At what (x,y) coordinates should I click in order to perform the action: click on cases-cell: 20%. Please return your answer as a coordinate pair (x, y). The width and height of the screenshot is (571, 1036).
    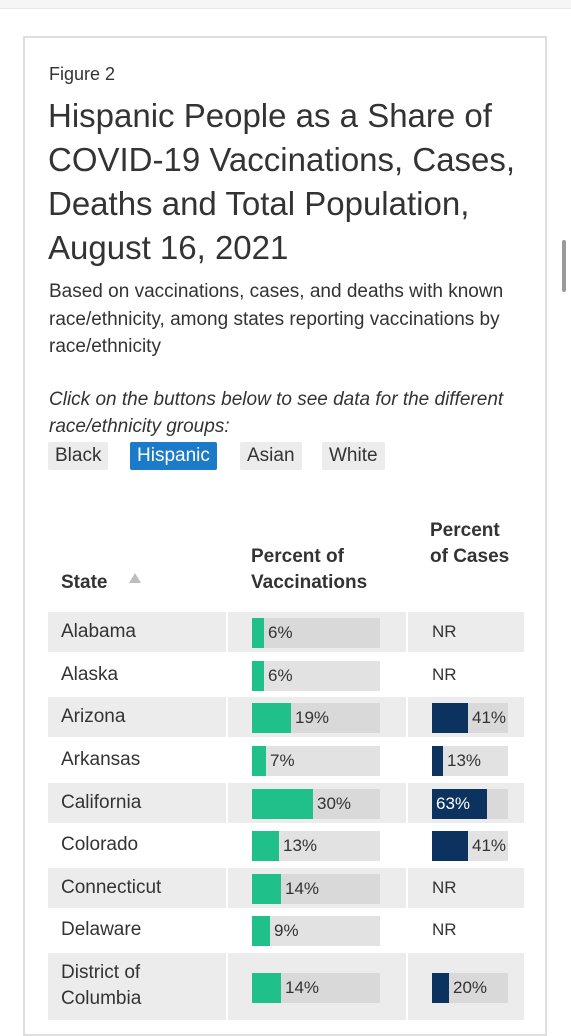
    Looking at the image, I should click on (466, 986).